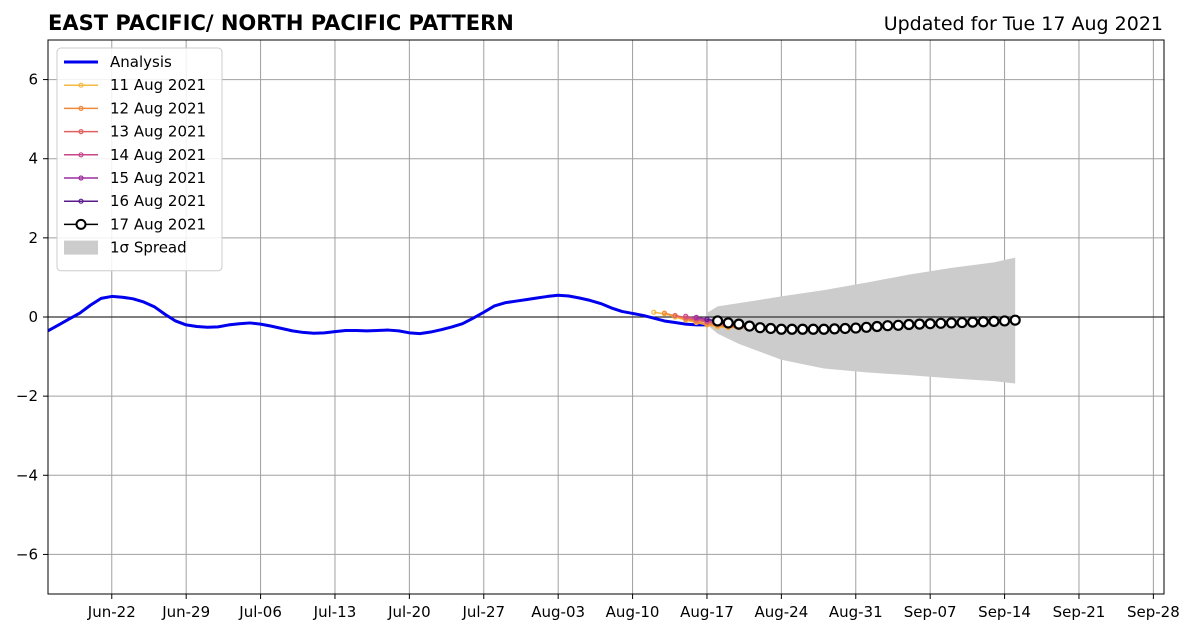 The width and height of the screenshot is (1194, 633). Describe the element at coordinates (158, 201) in the screenshot. I see `legend-label: 16 Aug 2021` at that location.